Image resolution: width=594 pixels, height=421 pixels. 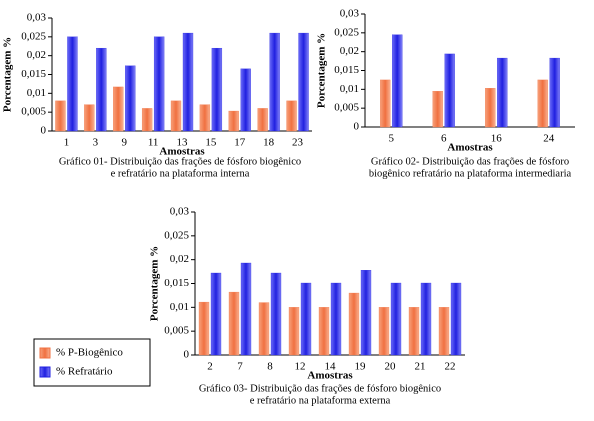 What do you see at coordinates (444, 139) in the screenshot?
I see `x-tick-label: 6` at bounding box center [444, 139].